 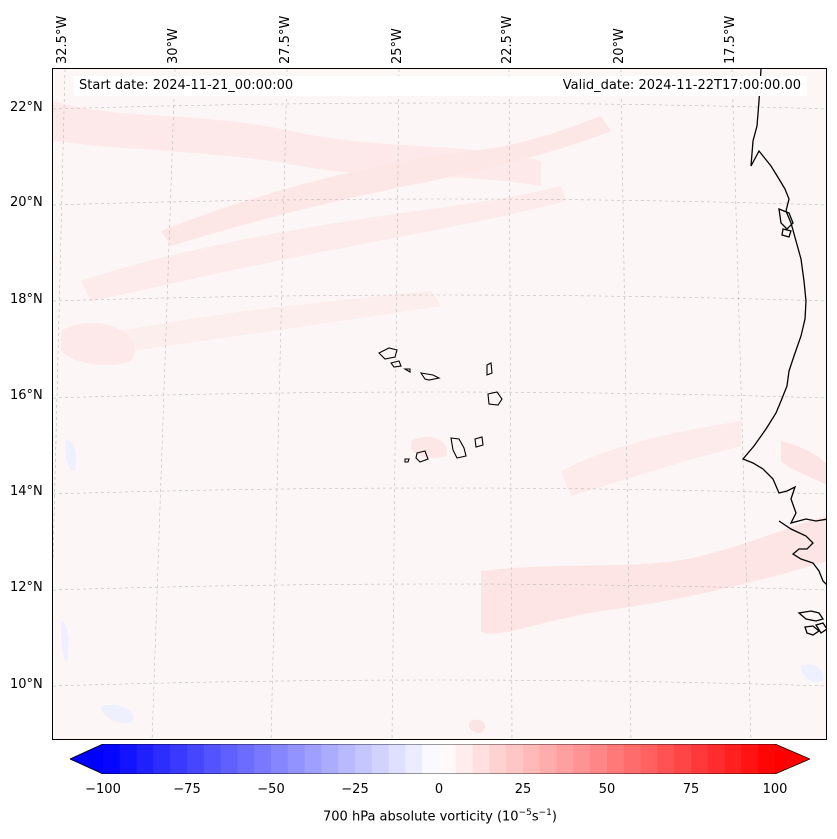 What do you see at coordinates (775, 789) in the screenshot?
I see `colorbar-tick-label: 100` at bounding box center [775, 789].